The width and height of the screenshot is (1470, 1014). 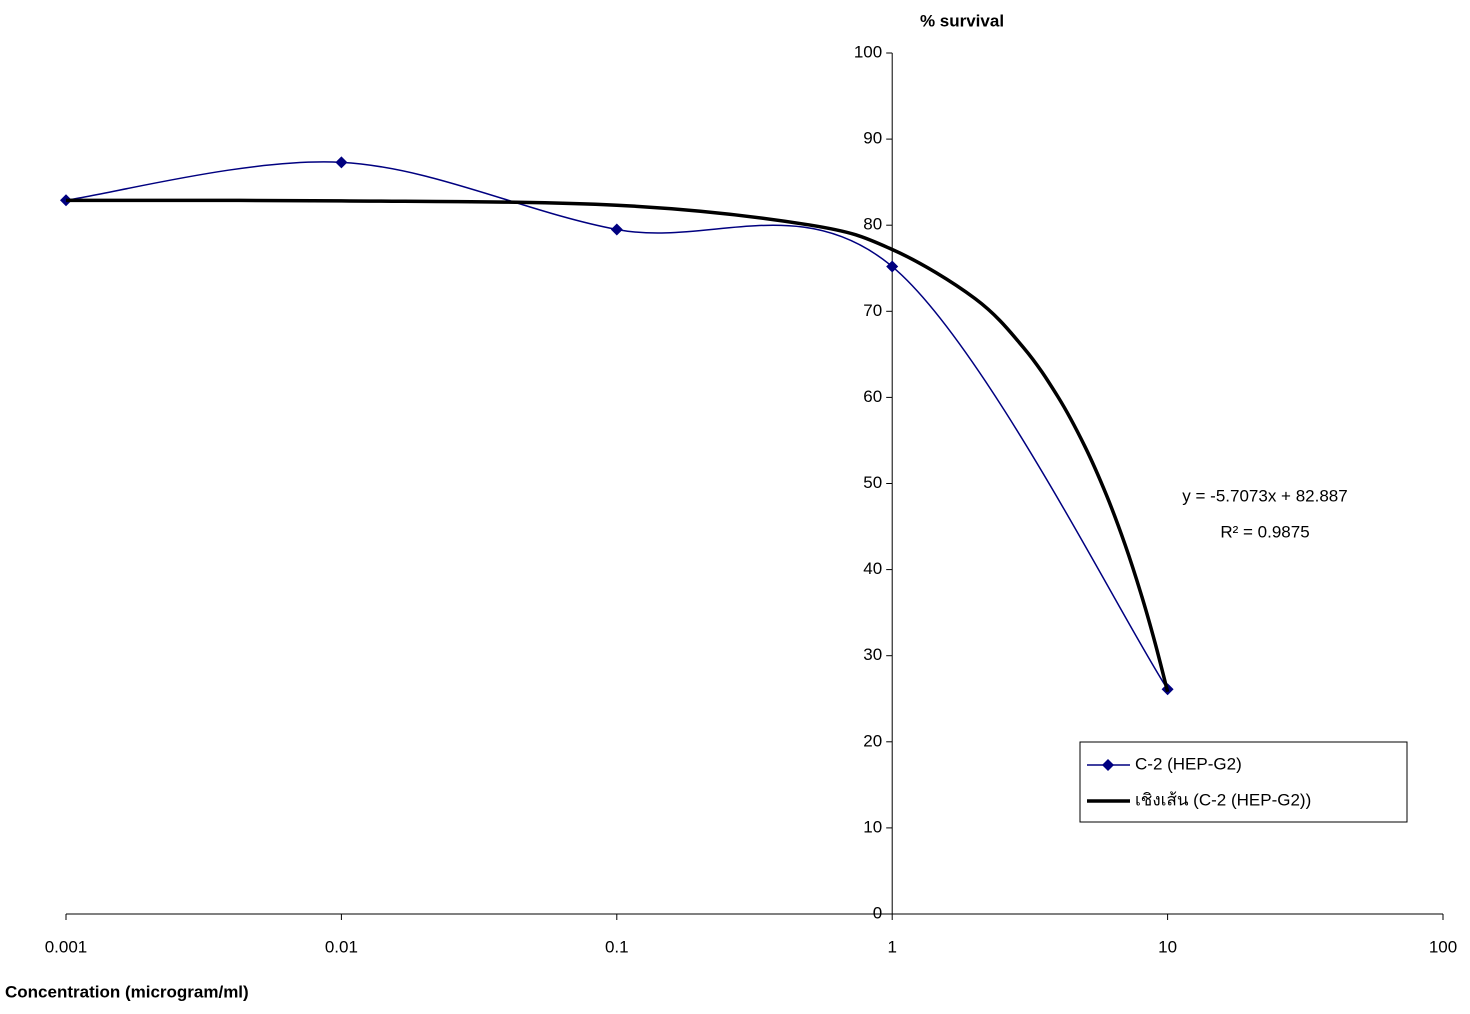 What do you see at coordinates (1264, 495) in the screenshot?
I see `equation: y = -5.7073x + 82.887` at bounding box center [1264, 495].